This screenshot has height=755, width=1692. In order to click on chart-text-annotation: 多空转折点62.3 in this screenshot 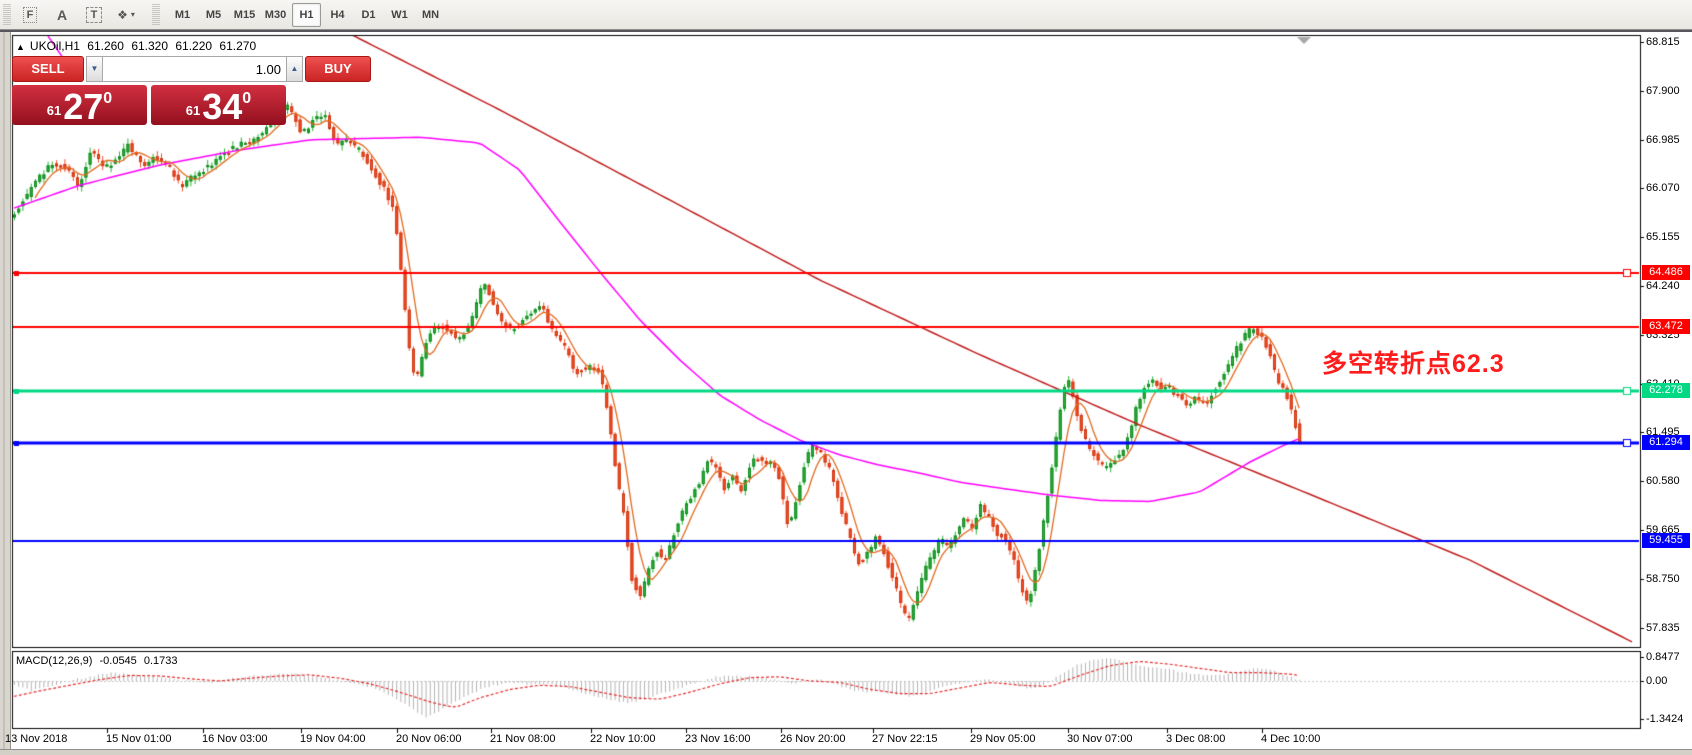, I will do `click(1413, 364)`.